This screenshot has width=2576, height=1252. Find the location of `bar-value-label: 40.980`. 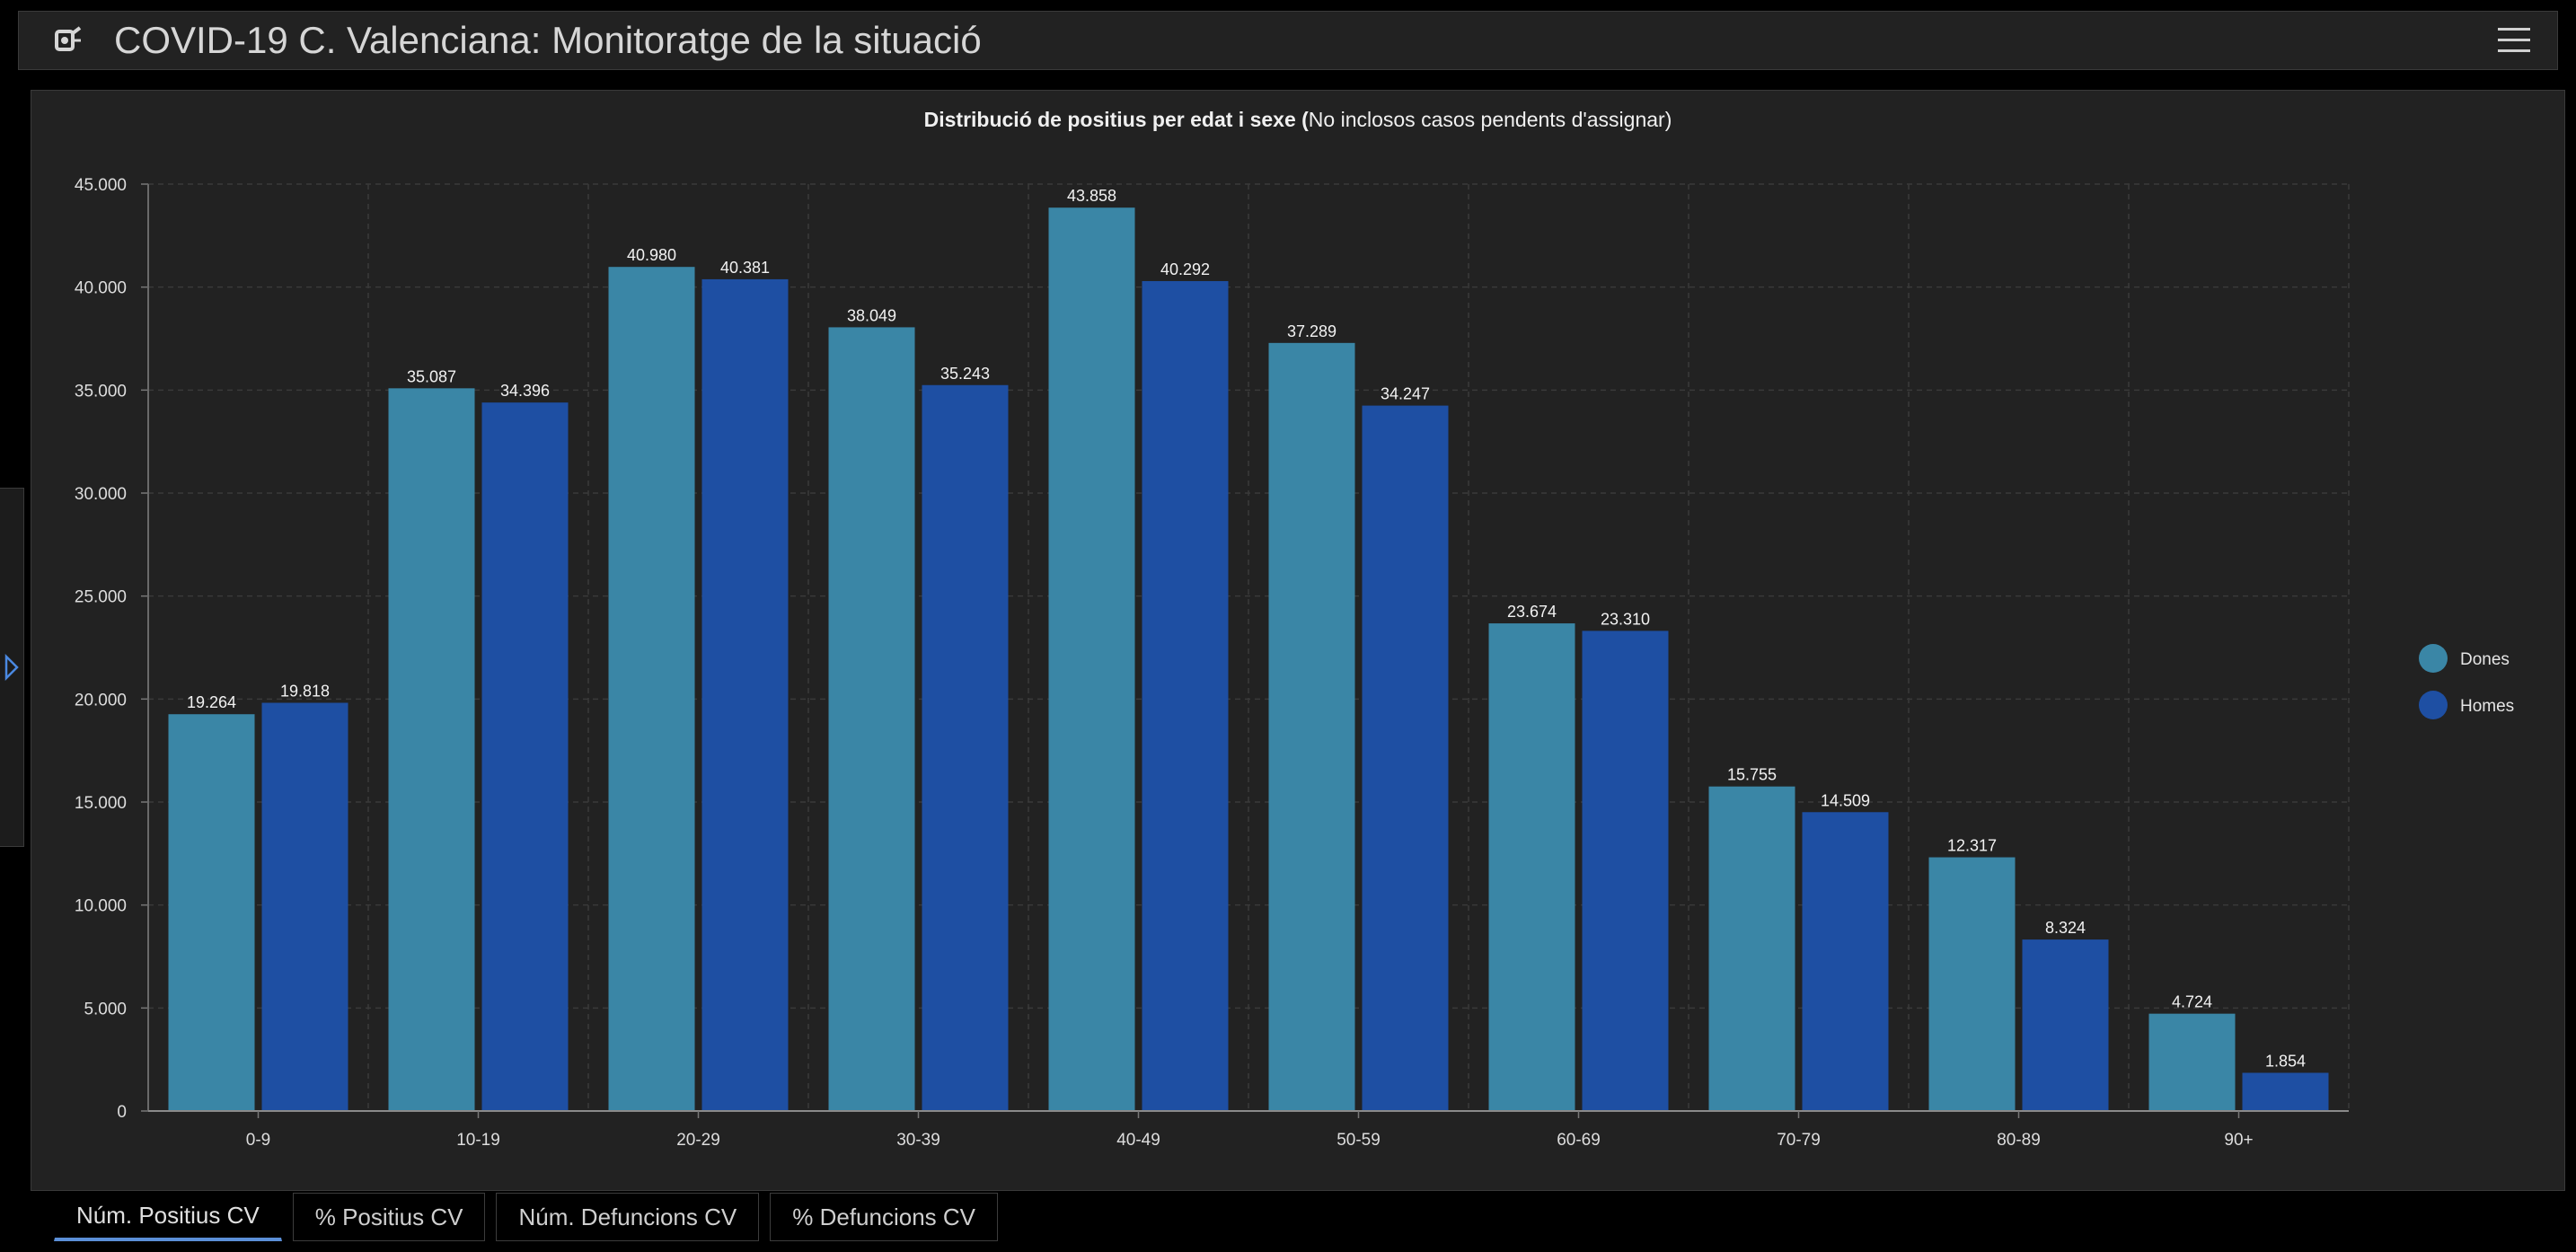

bar-value-label: 40.980 is located at coordinates (651, 255).